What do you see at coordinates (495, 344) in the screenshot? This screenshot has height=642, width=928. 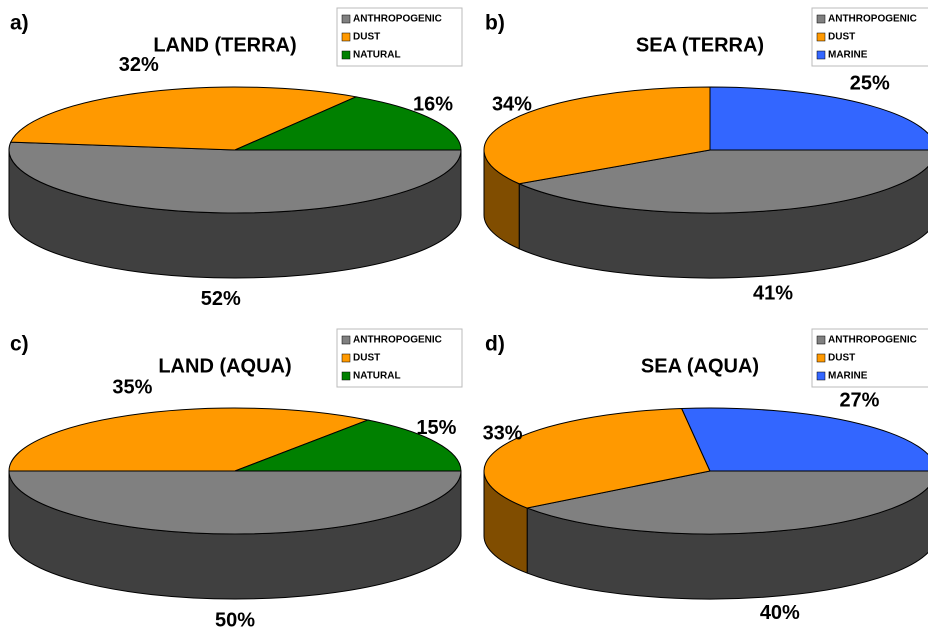 I see `panel-label: d)` at bounding box center [495, 344].